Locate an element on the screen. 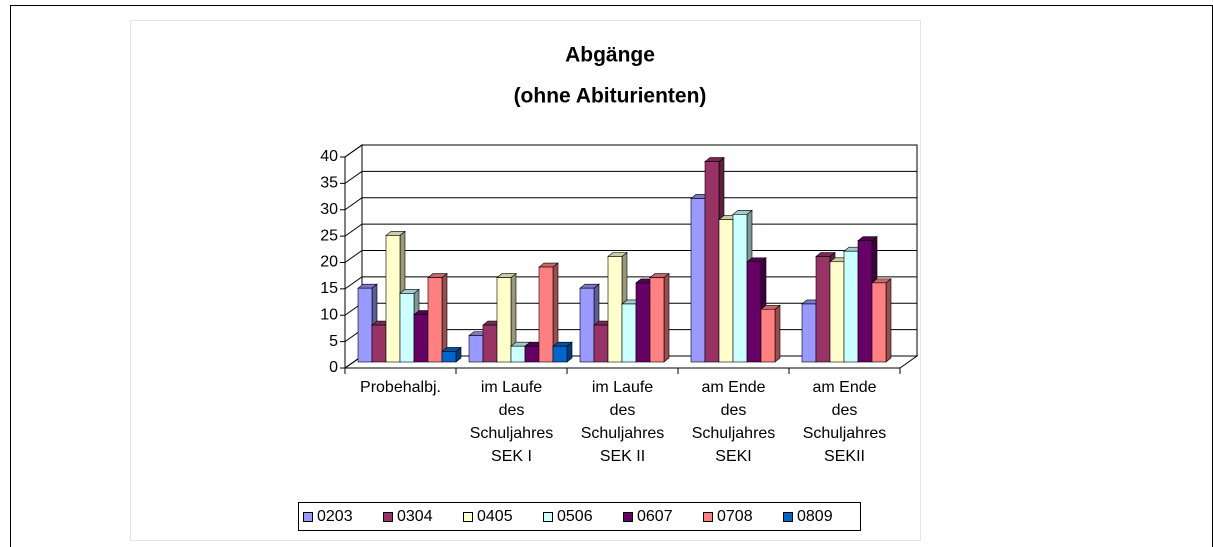 The image size is (1213, 547). chart-title: Abgänge is located at coordinates (610, 55).